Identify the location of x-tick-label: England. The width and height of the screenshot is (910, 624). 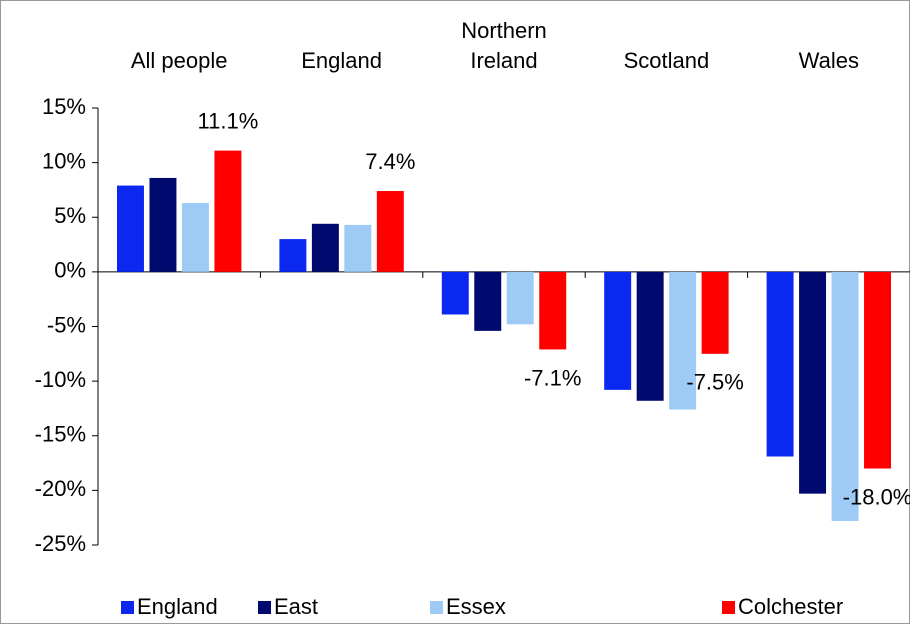
(341, 60).